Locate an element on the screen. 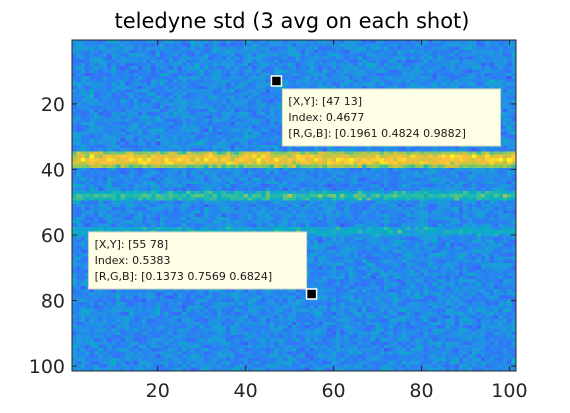  datatip-text-line3: [R,G,B]: [0.1961 0.4824 0.9882] is located at coordinates (377, 133).